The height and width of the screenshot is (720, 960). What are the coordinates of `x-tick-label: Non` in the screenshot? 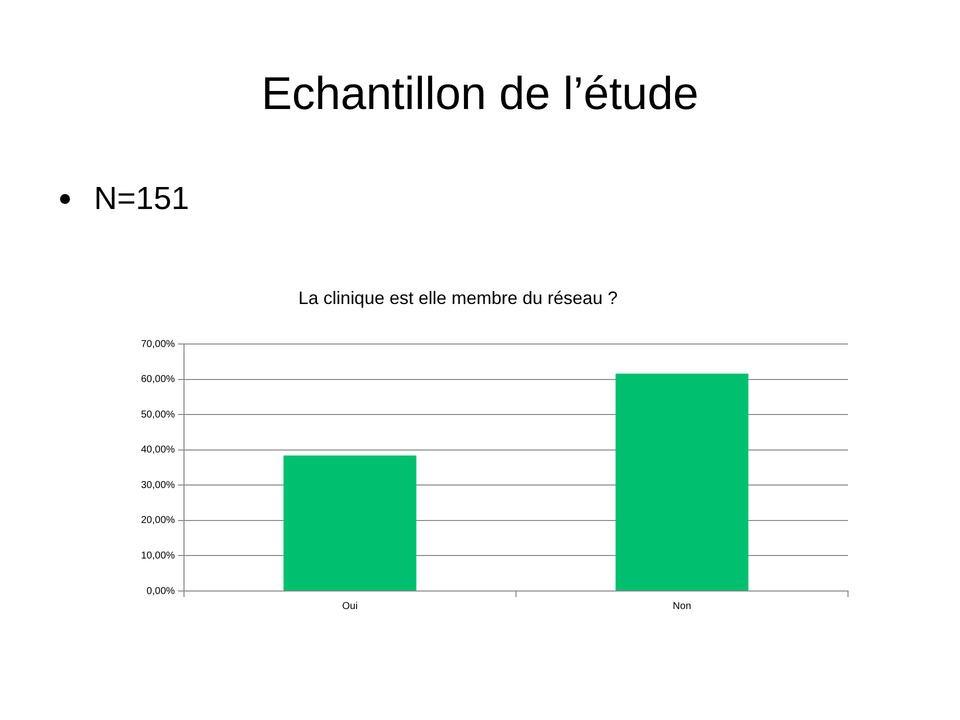 It's located at (682, 606).